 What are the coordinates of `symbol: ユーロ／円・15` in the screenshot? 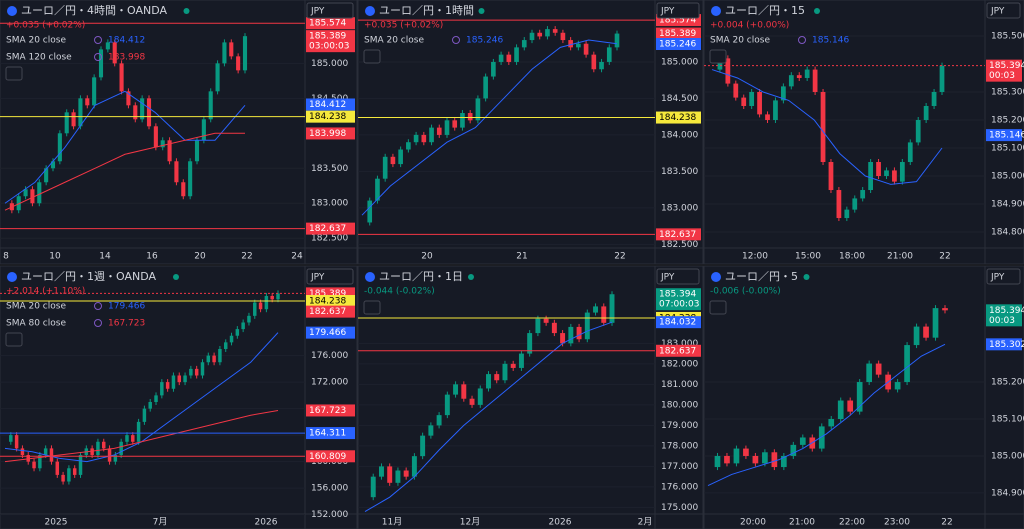 It's located at (765, 10).